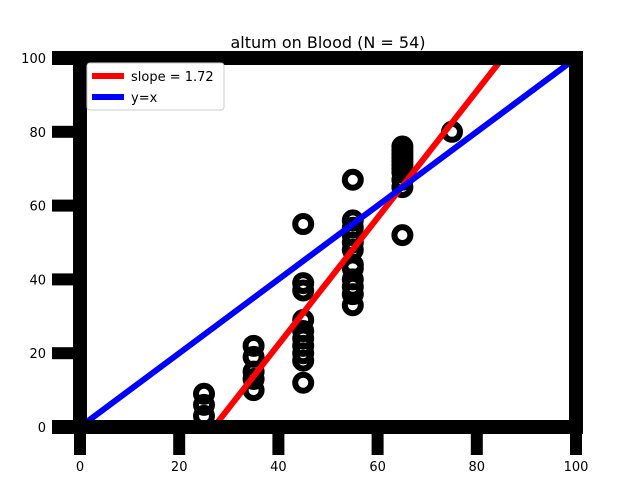 This screenshot has width=640, height=480. What do you see at coordinates (37, 207) in the screenshot?
I see `y-tick-label: 60` at bounding box center [37, 207].